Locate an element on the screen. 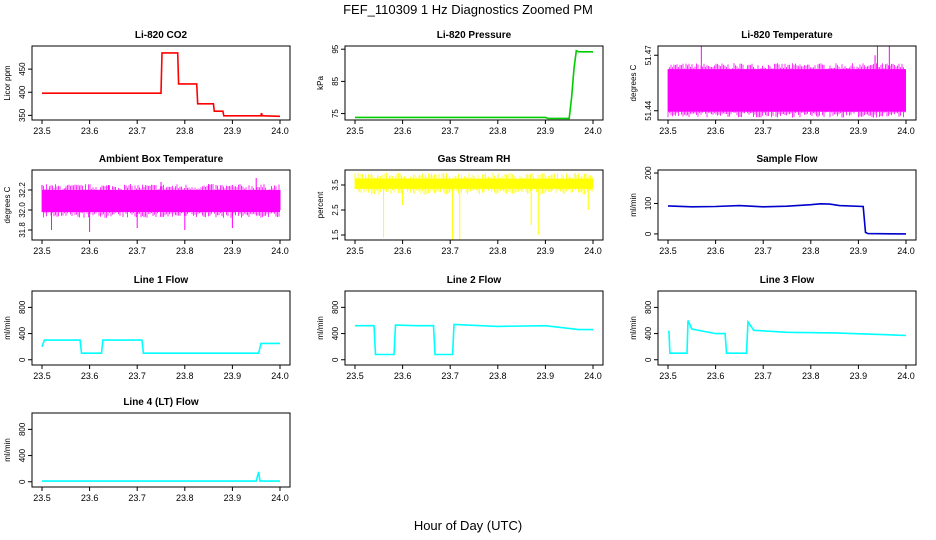 The height and width of the screenshot is (540, 936). y-axis-label: Licor ppm is located at coordinates (7, 82).